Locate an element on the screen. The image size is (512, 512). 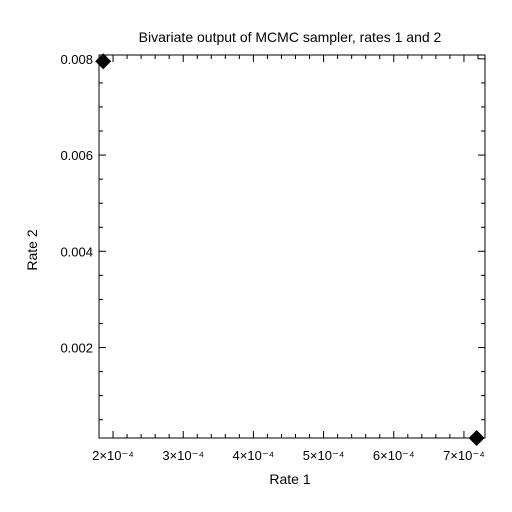
x-tick-label: 2×10⁻⁴ is located at coordinates (113, 455).